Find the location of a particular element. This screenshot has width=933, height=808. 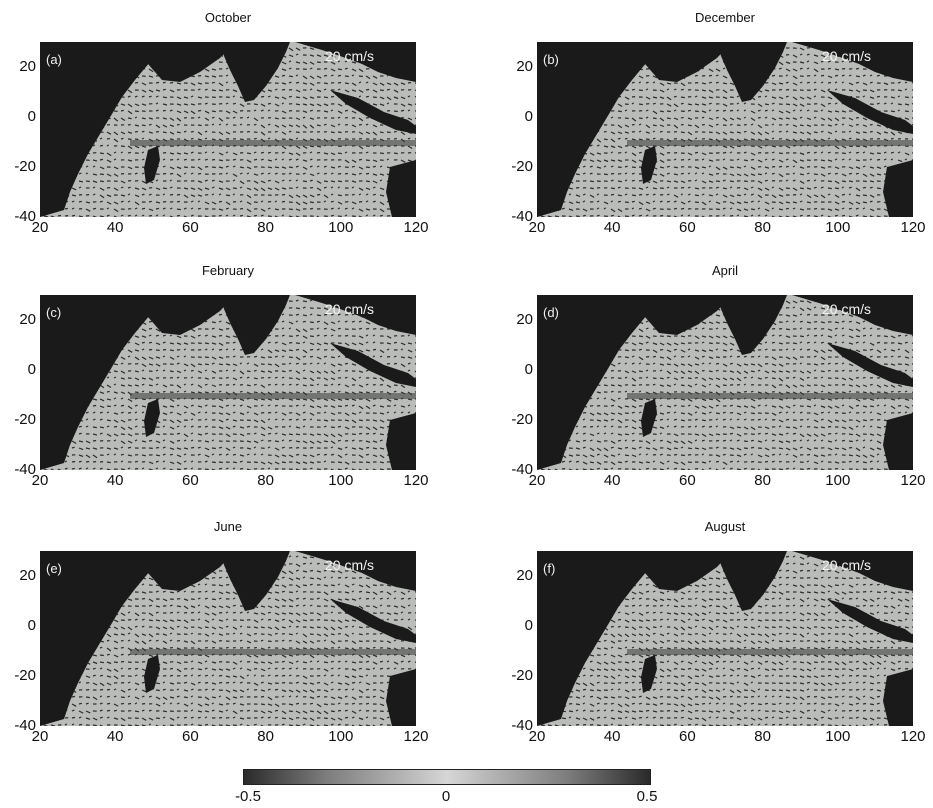

x-tick-label: 20 is located at coordinates (40, 480).